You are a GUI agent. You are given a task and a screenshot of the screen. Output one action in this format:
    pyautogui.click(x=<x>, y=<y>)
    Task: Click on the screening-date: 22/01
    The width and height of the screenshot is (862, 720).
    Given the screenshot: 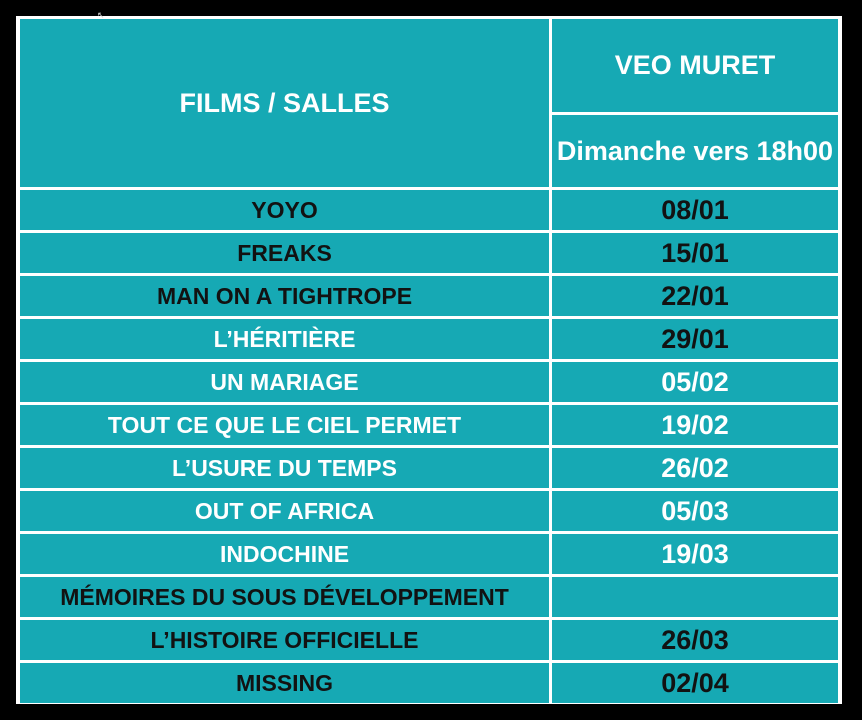 What is the action you would take?
    pyautogui.click(x=695, y=296)
    